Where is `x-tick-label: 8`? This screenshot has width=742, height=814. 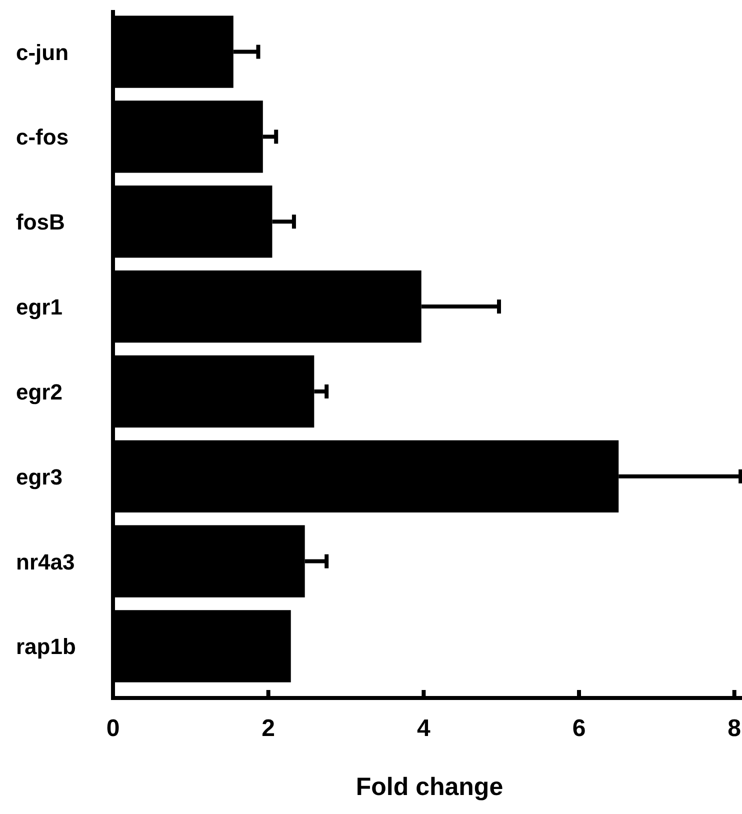 x-tick-label: 8 is located at coordinates (735, 728).